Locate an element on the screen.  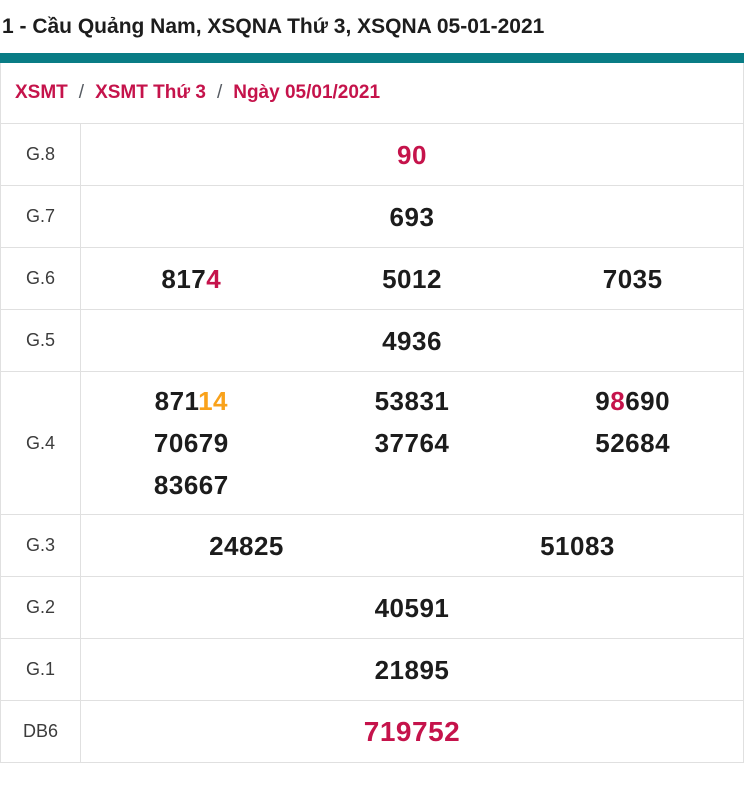
prize-label: G.2 is located at coordinates (41, 607).